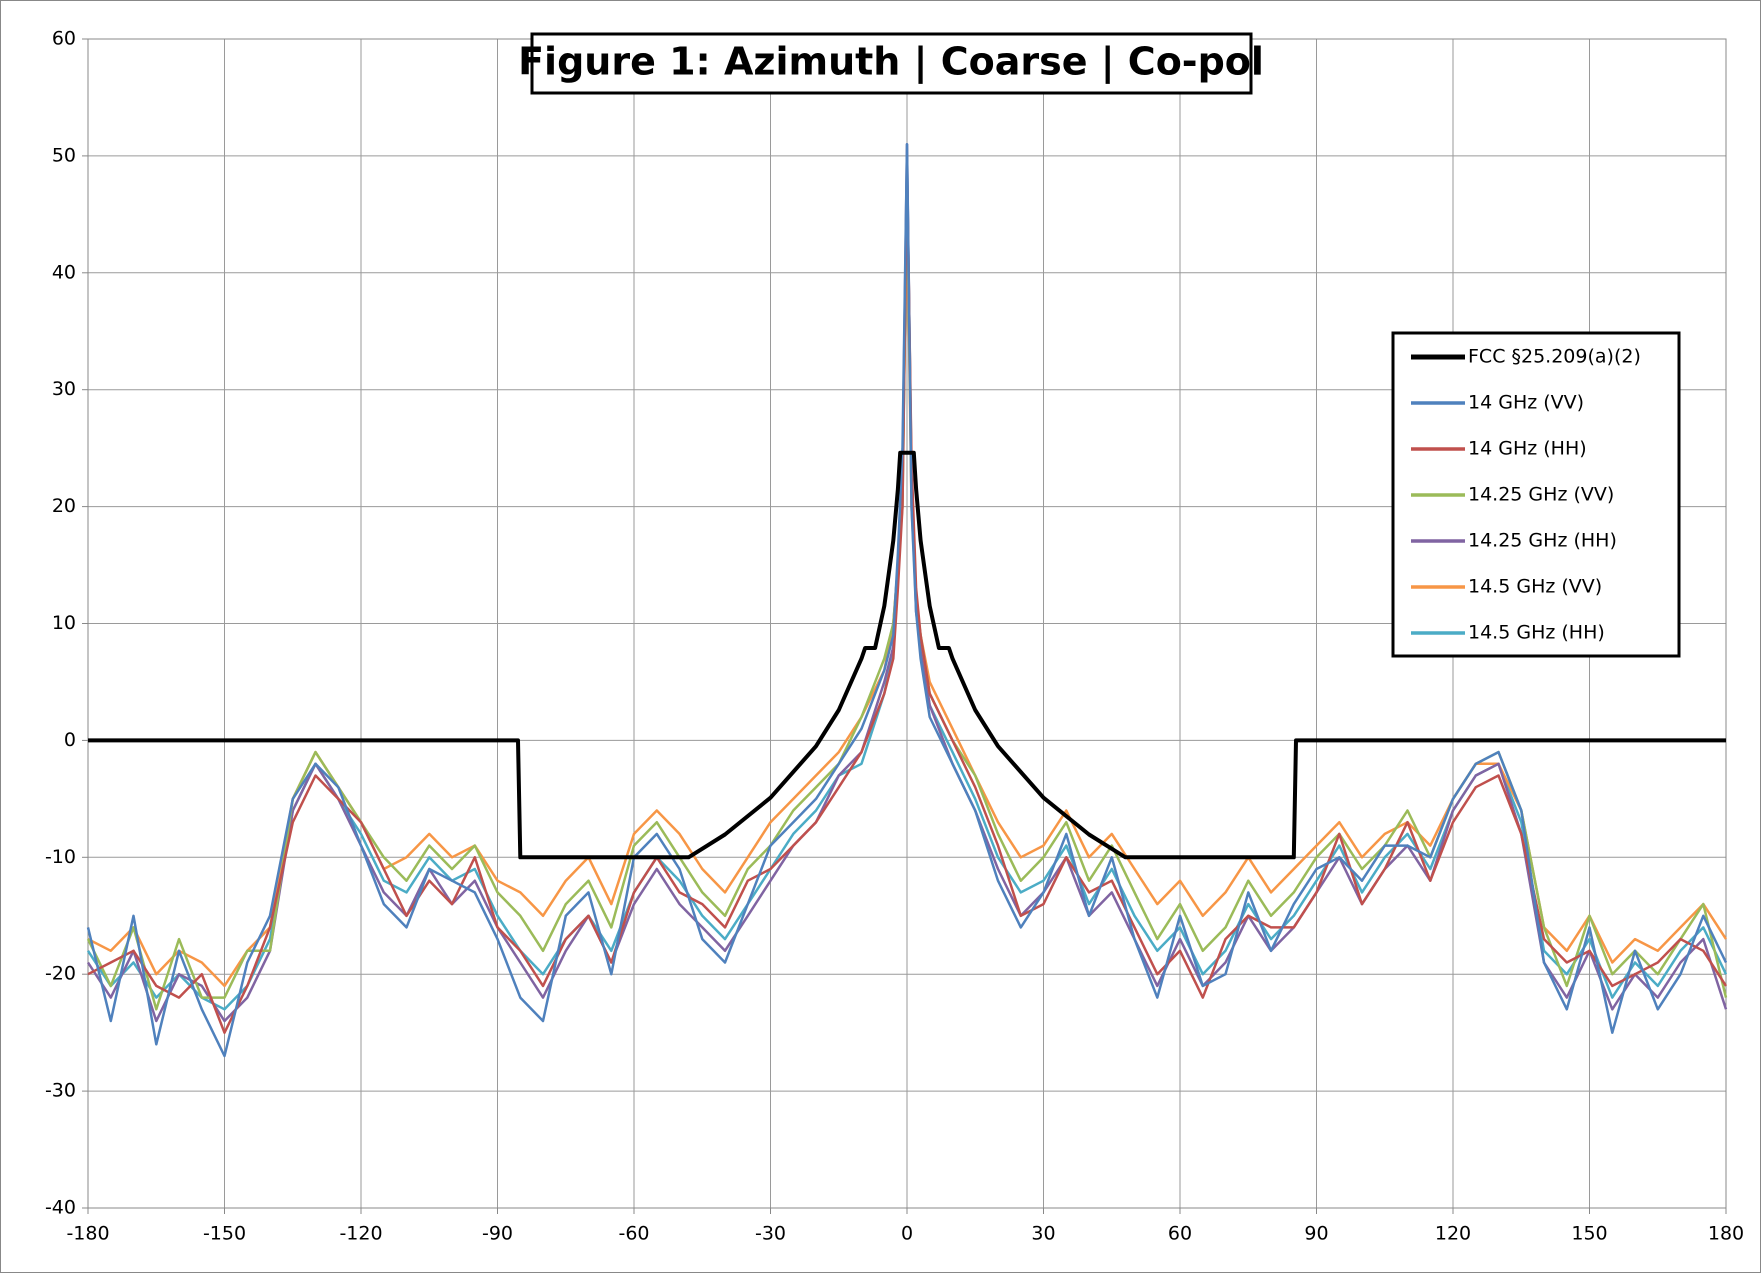 The width and height of the screenshot is (1761, 1273). What do you see at coordinates (64, 623) in the screenshot?
I see `y-tick-label: 10` at bounding box center [64, 623].